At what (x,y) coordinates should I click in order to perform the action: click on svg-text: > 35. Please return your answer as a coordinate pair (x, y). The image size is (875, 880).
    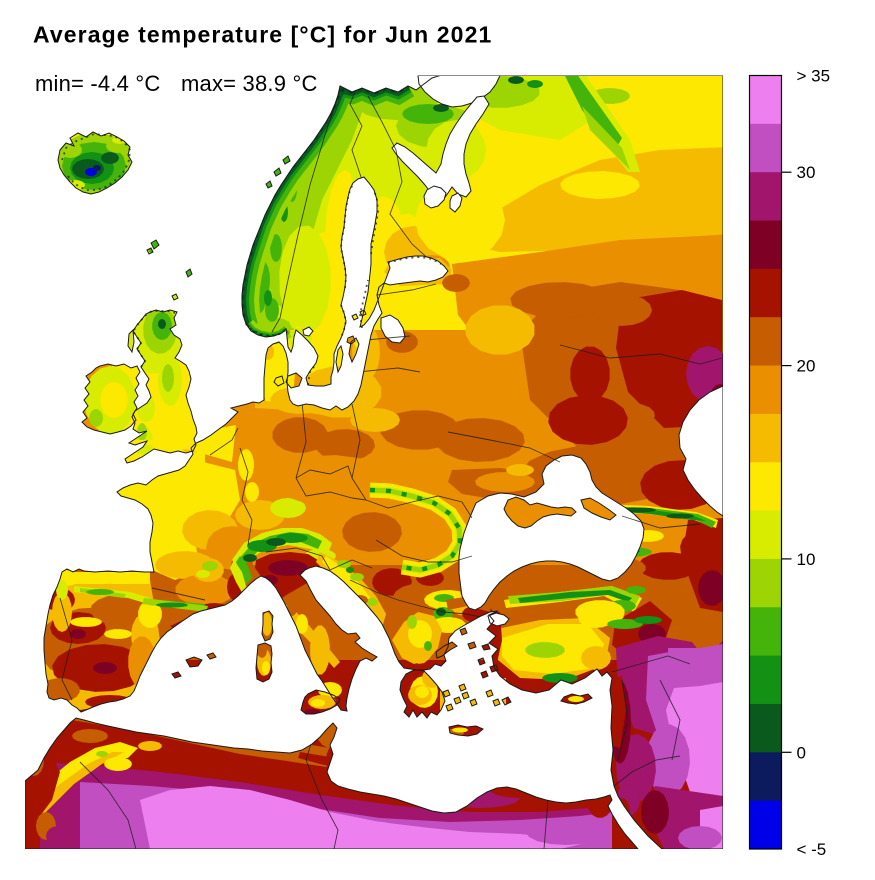
    Looking at the image, I should click on (814, 76).